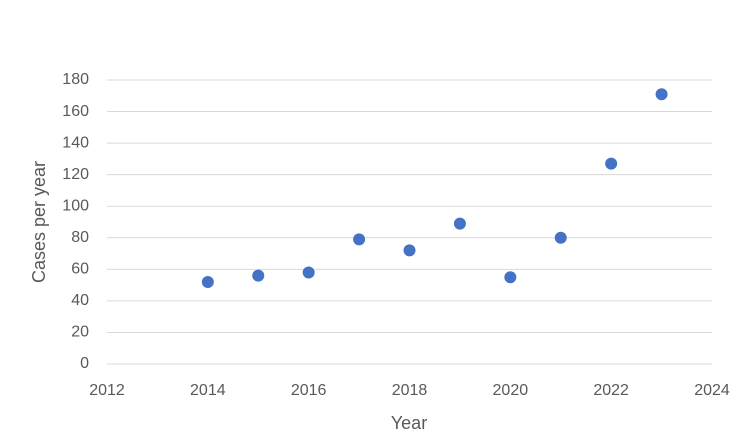  I want to click on y-tick-label: 0, so click(84, 363).